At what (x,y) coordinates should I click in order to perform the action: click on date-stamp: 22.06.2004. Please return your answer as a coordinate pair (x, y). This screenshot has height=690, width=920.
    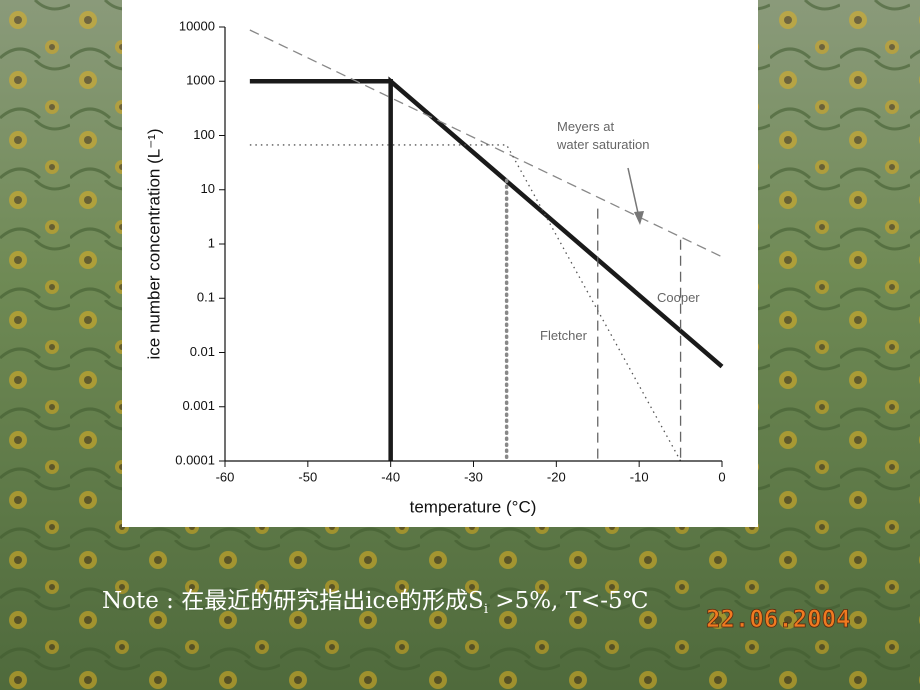
    Looking at the image, I should click on (778, 619).